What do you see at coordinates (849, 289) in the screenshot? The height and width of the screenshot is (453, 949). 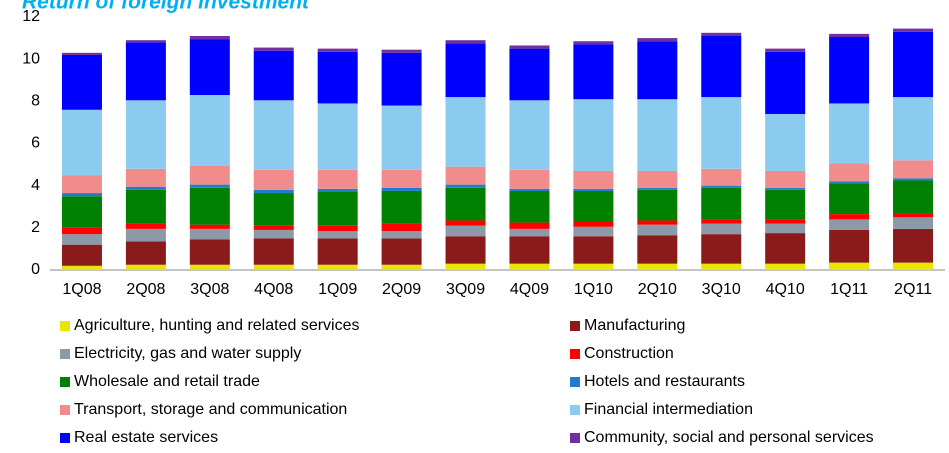 I see `x-tick-label: 1Q11` at bounding box center [849, 289].